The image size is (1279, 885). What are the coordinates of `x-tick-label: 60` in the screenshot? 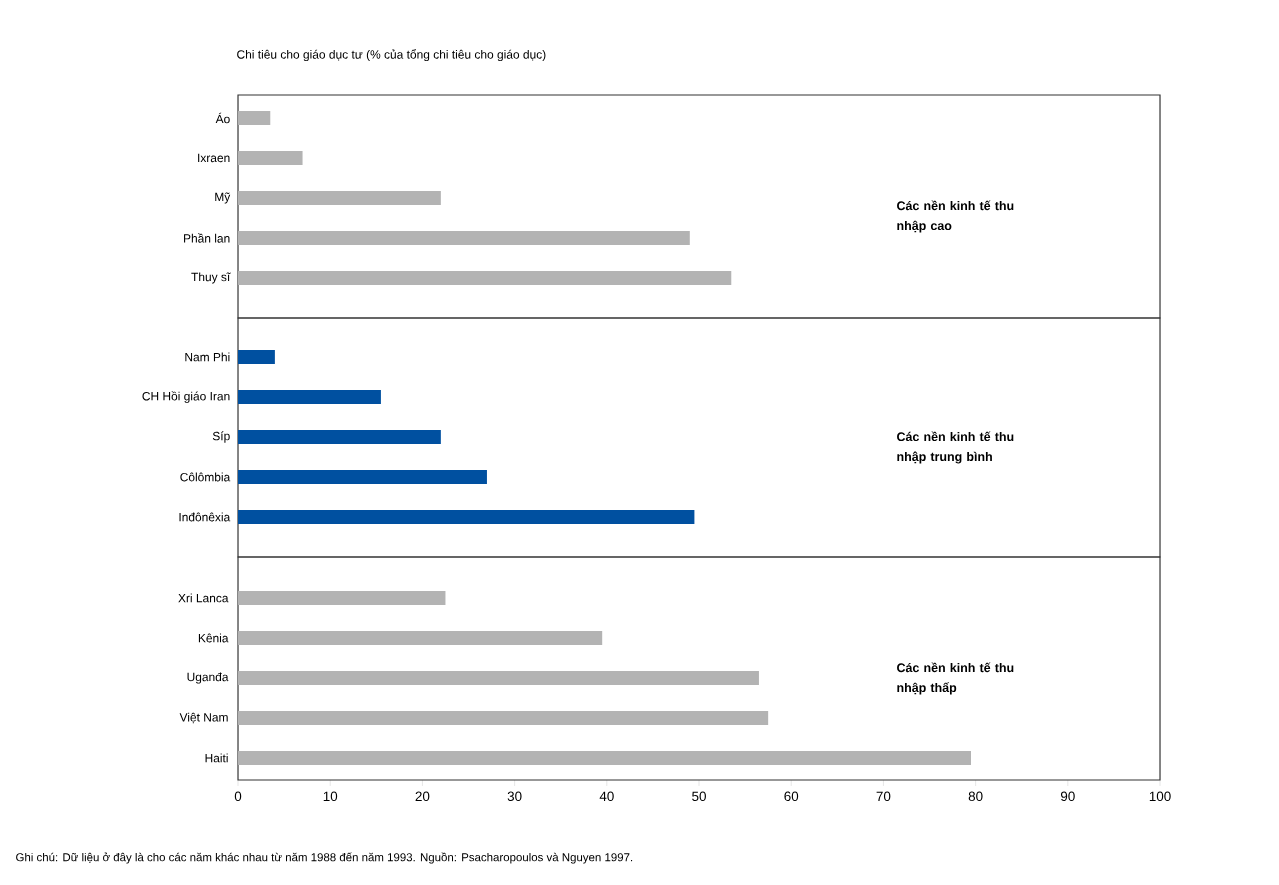 It's located at (791, 796).